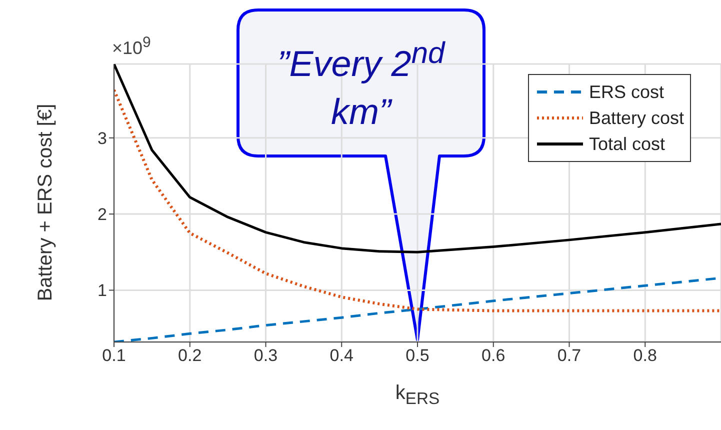 The height and width of the screenshot is (430, 721). I want to click on legend-label: Battery cost, so click(636, 118).